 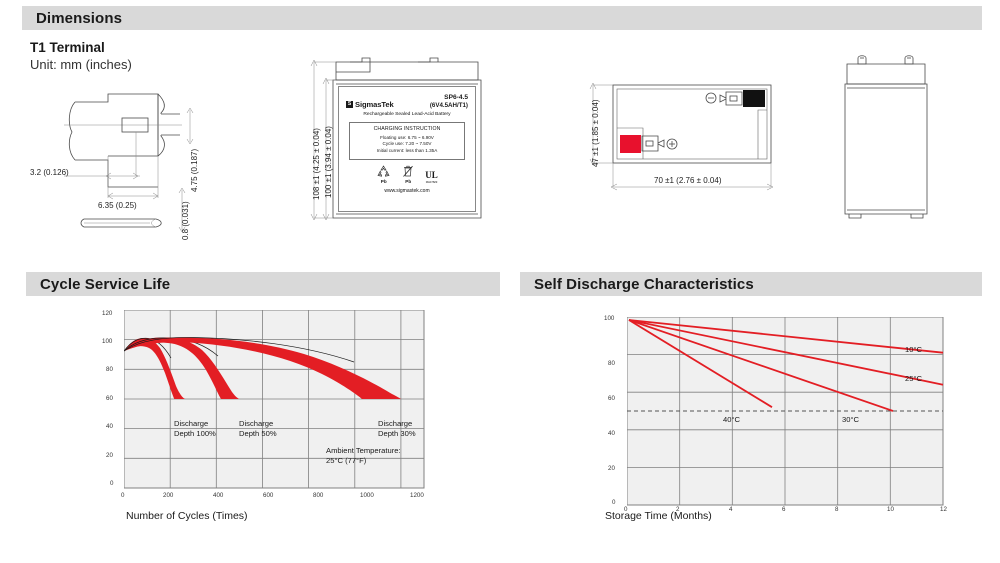 I want to click on cycle-xtick-200: 200, so click(x=168, y=495).